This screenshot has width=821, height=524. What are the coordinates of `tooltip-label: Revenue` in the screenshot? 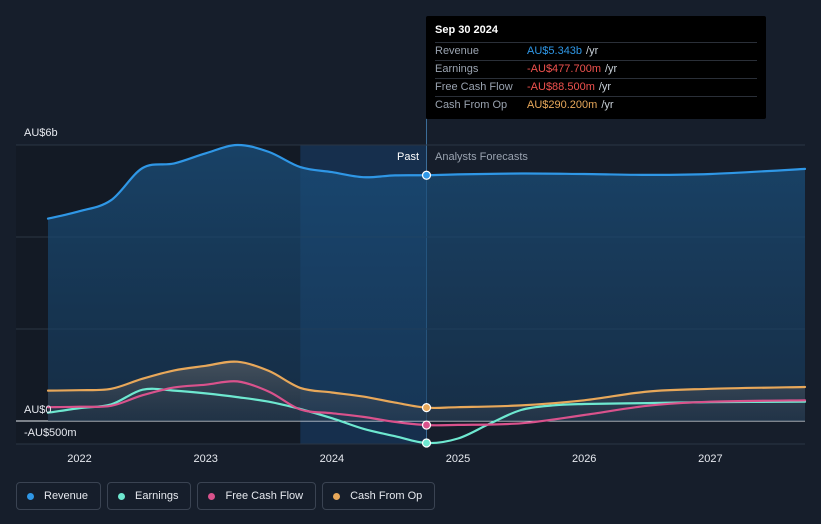 It's located at (457, 51).